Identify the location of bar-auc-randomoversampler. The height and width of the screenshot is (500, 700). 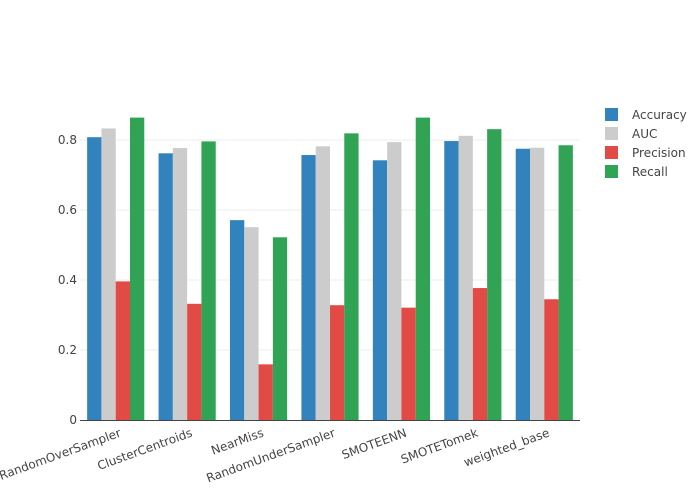
(108, 274).